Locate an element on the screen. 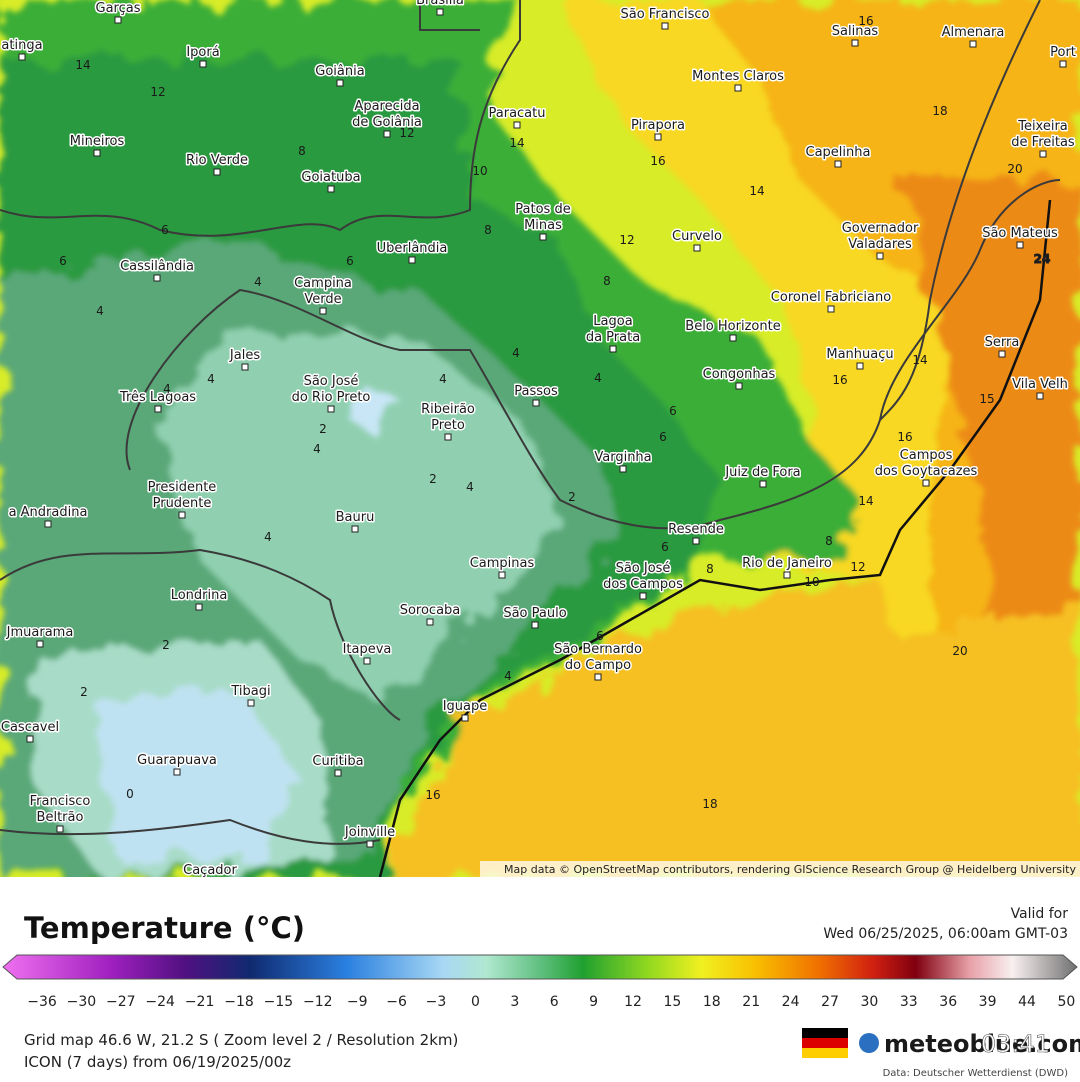  city-label: Iguape is located at coordinates (465, 706).